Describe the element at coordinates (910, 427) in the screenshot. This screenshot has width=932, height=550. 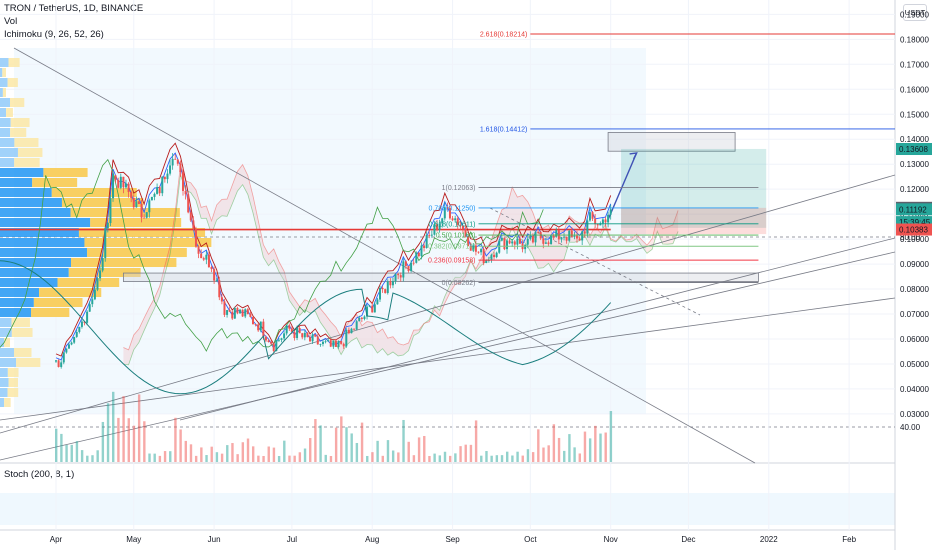
I see `stoch-tick-label: 40.00` at that location.